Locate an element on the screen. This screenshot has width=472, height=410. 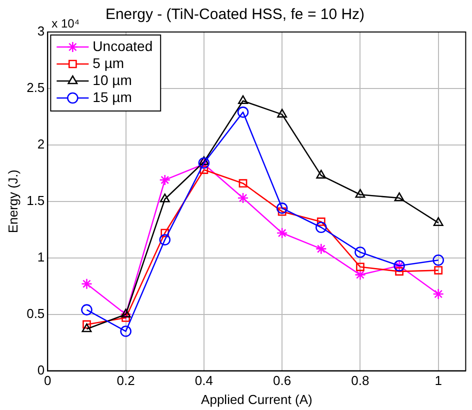
y-axis-title: Energy (J.) is located at coordinates (12, 202).